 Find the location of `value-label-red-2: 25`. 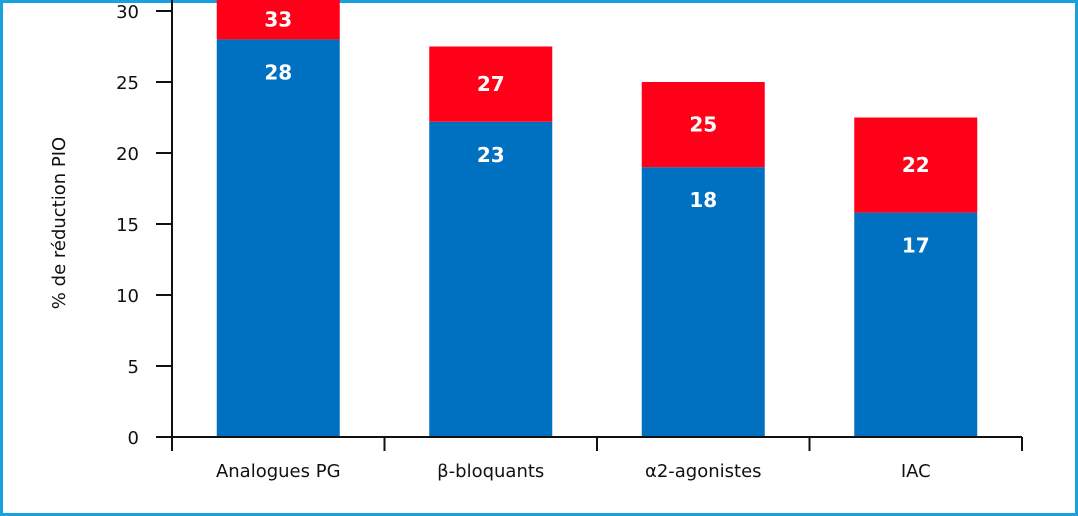

value-label-red-2: 25 is located at coordinates (703, 125).